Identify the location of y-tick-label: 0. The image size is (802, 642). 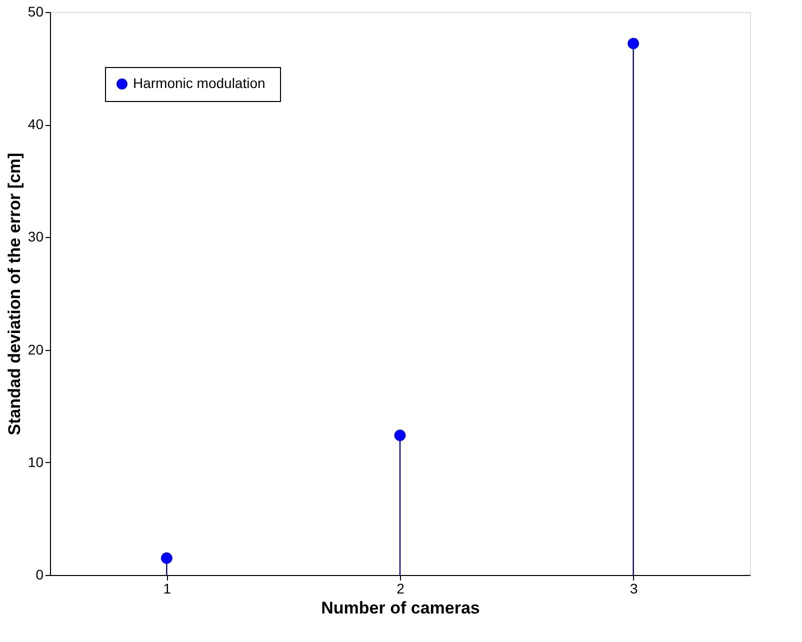
(40, 574).